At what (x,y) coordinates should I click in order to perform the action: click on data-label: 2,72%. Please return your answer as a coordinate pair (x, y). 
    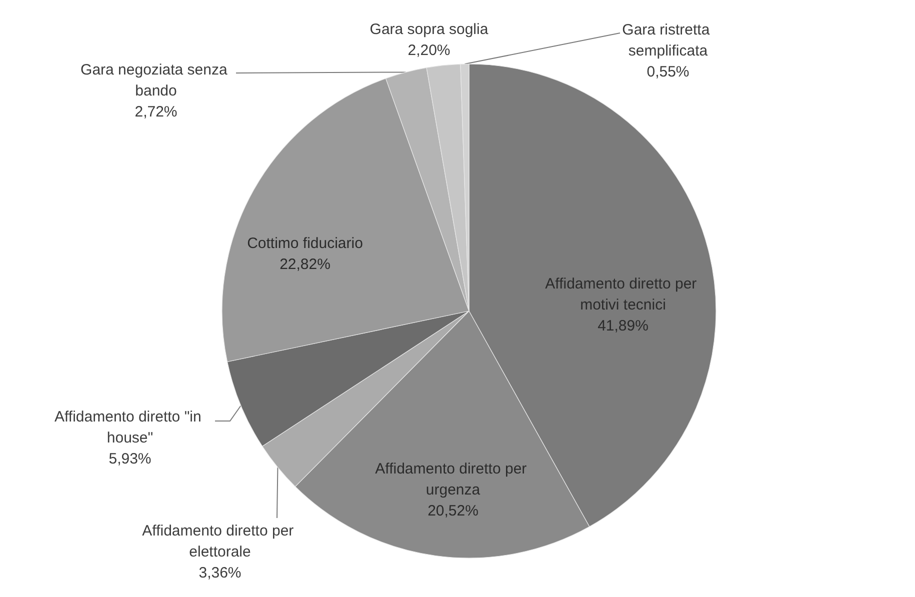
    Looking at the image, I should click on (156, 112).